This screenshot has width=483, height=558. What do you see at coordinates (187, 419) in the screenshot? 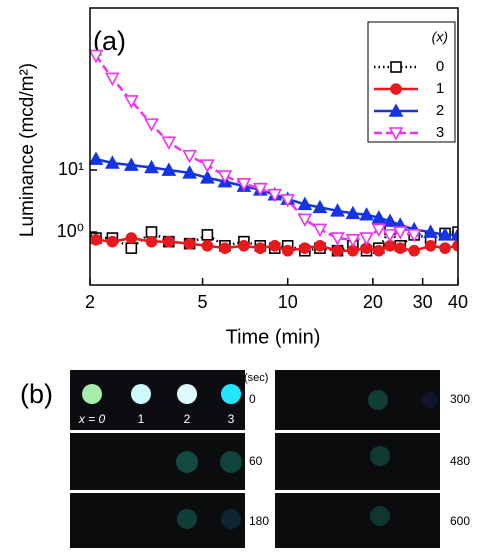
I see `sample-label: 2` at bounding box center [187, 419].